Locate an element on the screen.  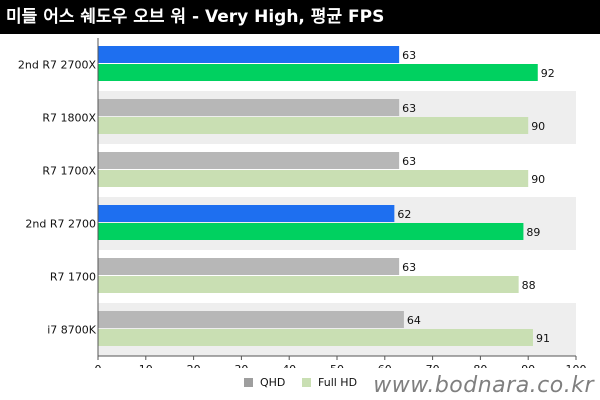
x-tick-label: 60 is located at coordinates (385, 365).